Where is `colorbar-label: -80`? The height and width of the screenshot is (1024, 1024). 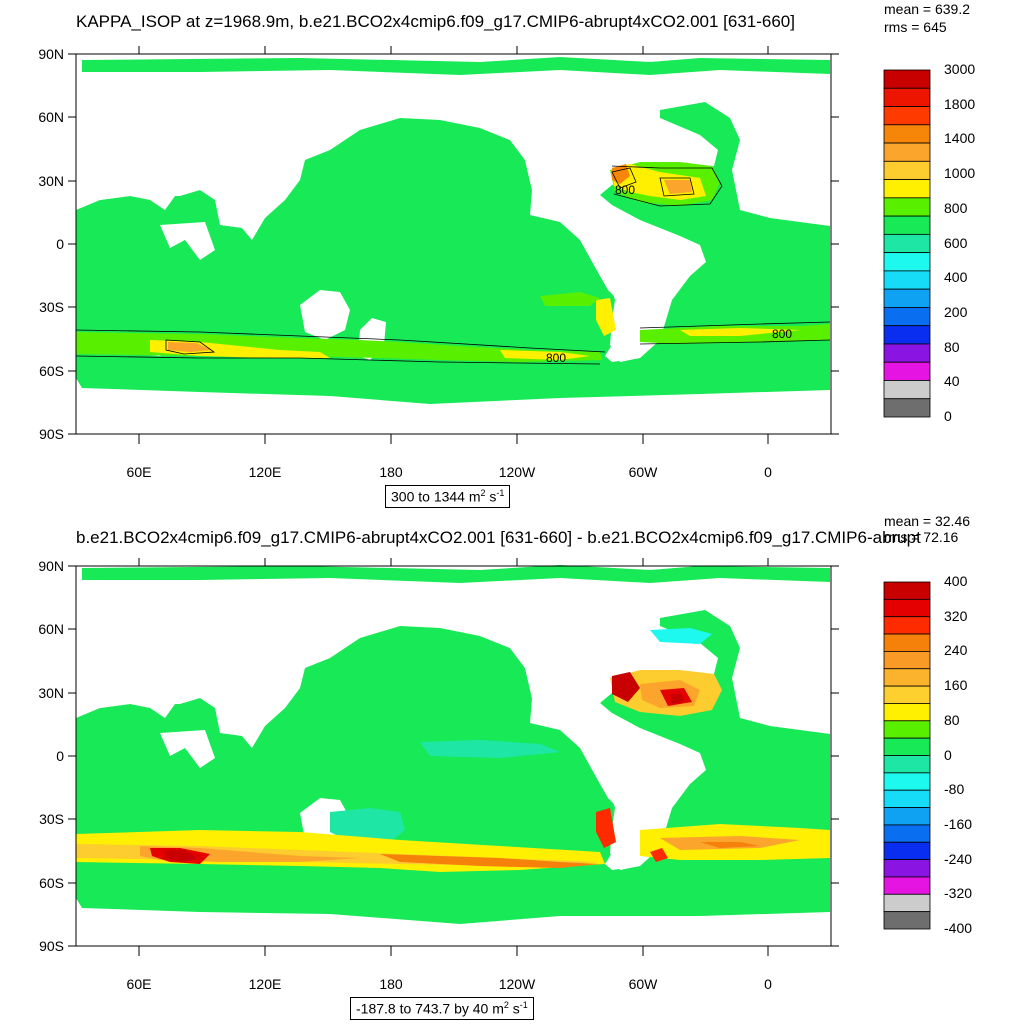 colorbar-label: -80 is located at coordinates (954, 789).